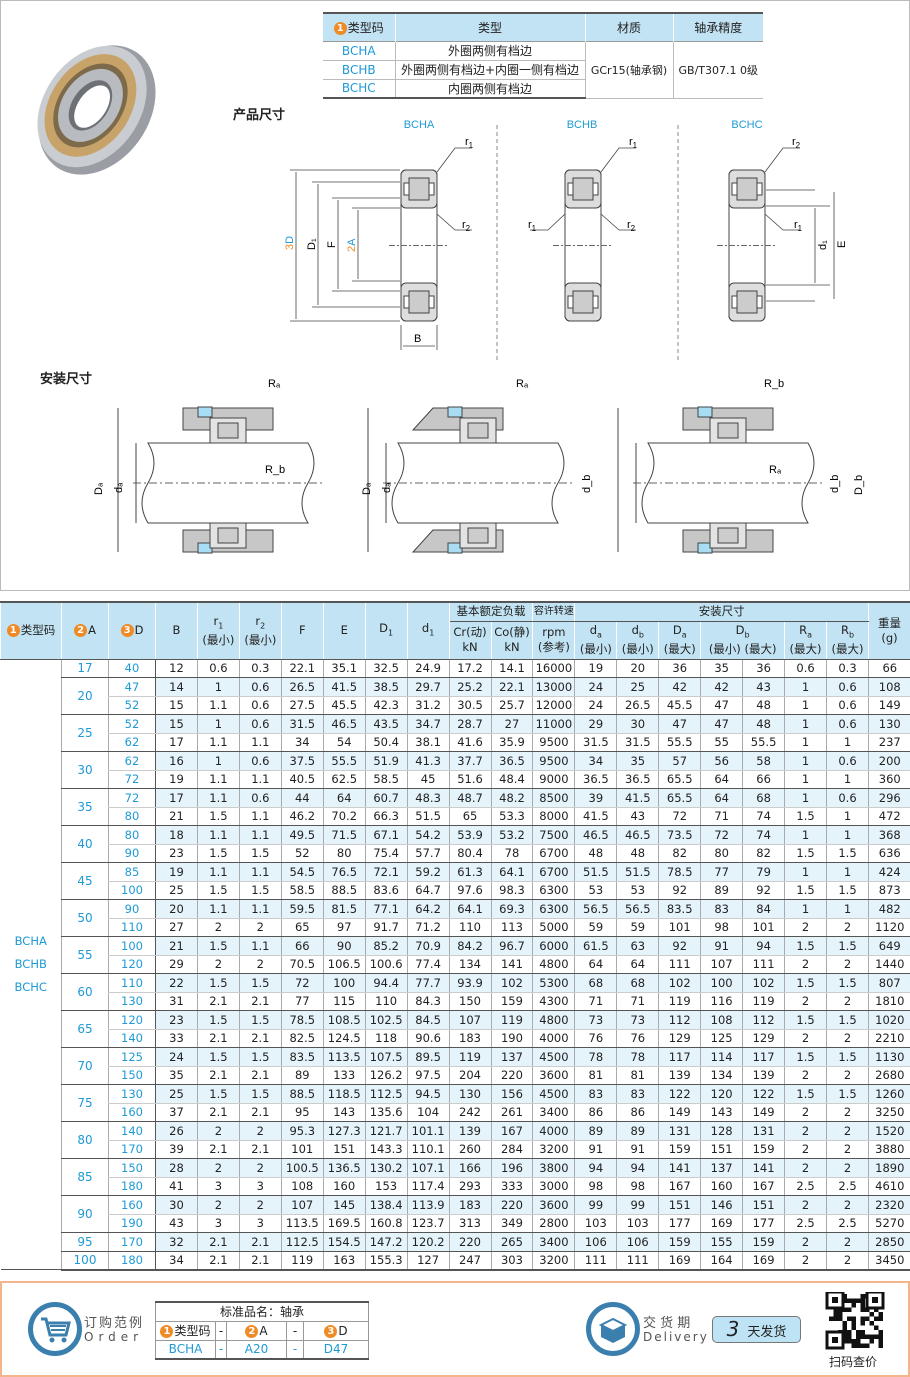 This screenshot has width=910, height=1377. What do you see at coordinates (721, 1131) in the screenshot?
I see `cell-Db_min: 128` at bounding box center [721, 1131].